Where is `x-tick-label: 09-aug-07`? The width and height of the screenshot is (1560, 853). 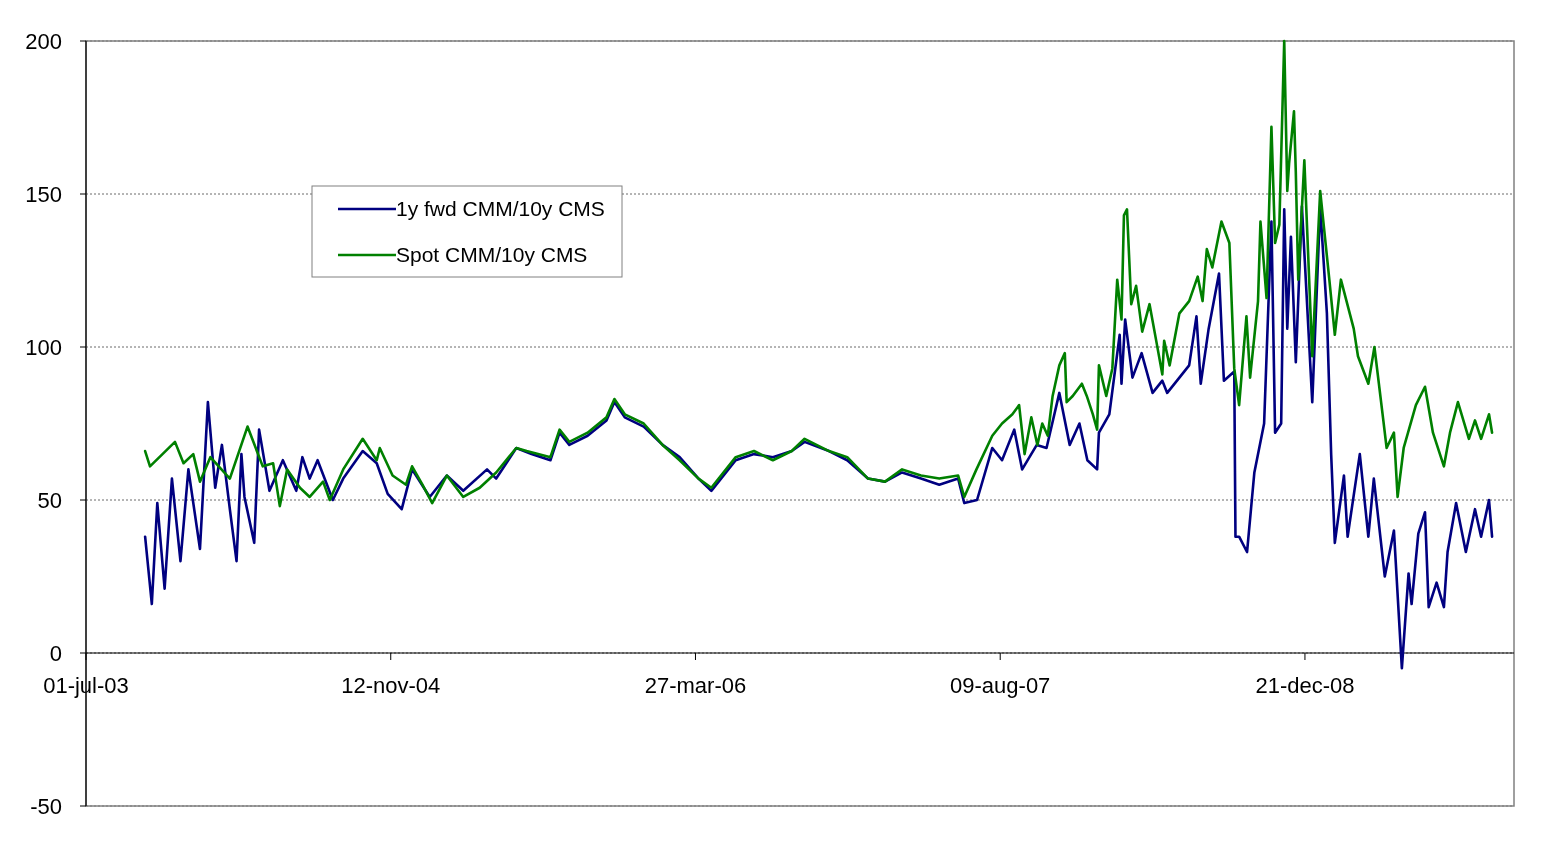
x-tick-label: 09-aug-07 is located at coordinates (1000, 685).